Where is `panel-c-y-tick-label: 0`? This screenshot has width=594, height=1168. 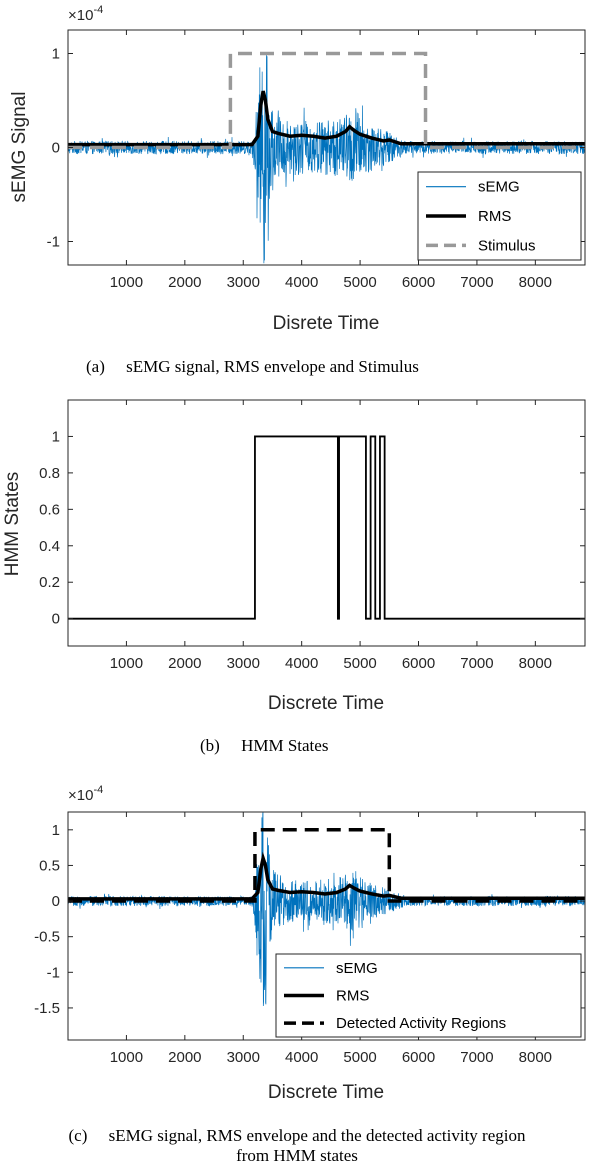 panel-c-y-tick-label: 0 is located at coordinates (56, 901).